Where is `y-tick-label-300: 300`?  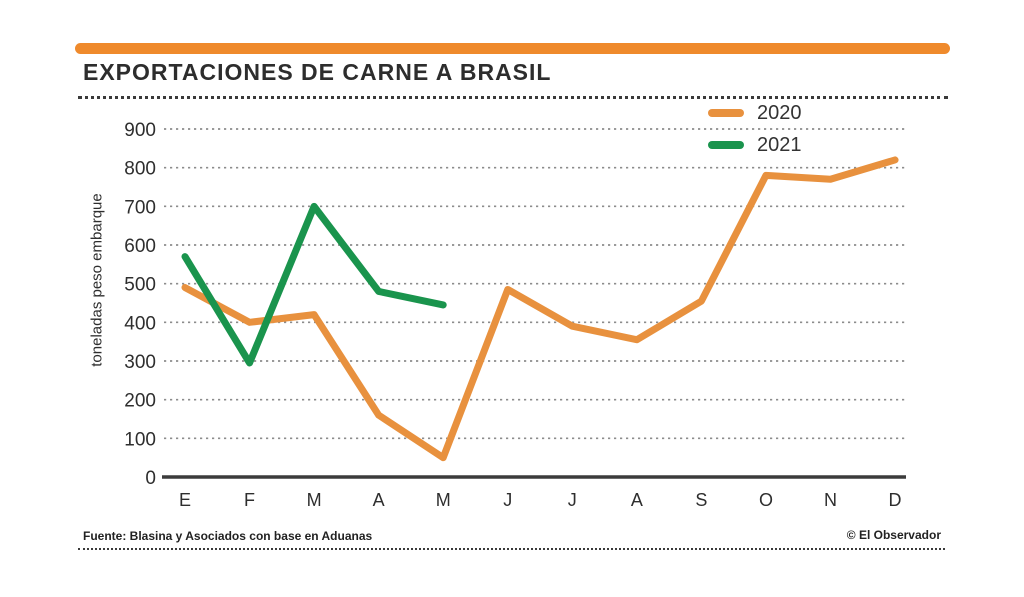
y-tick-label-300: 300 is located at coordinates (140, 362).